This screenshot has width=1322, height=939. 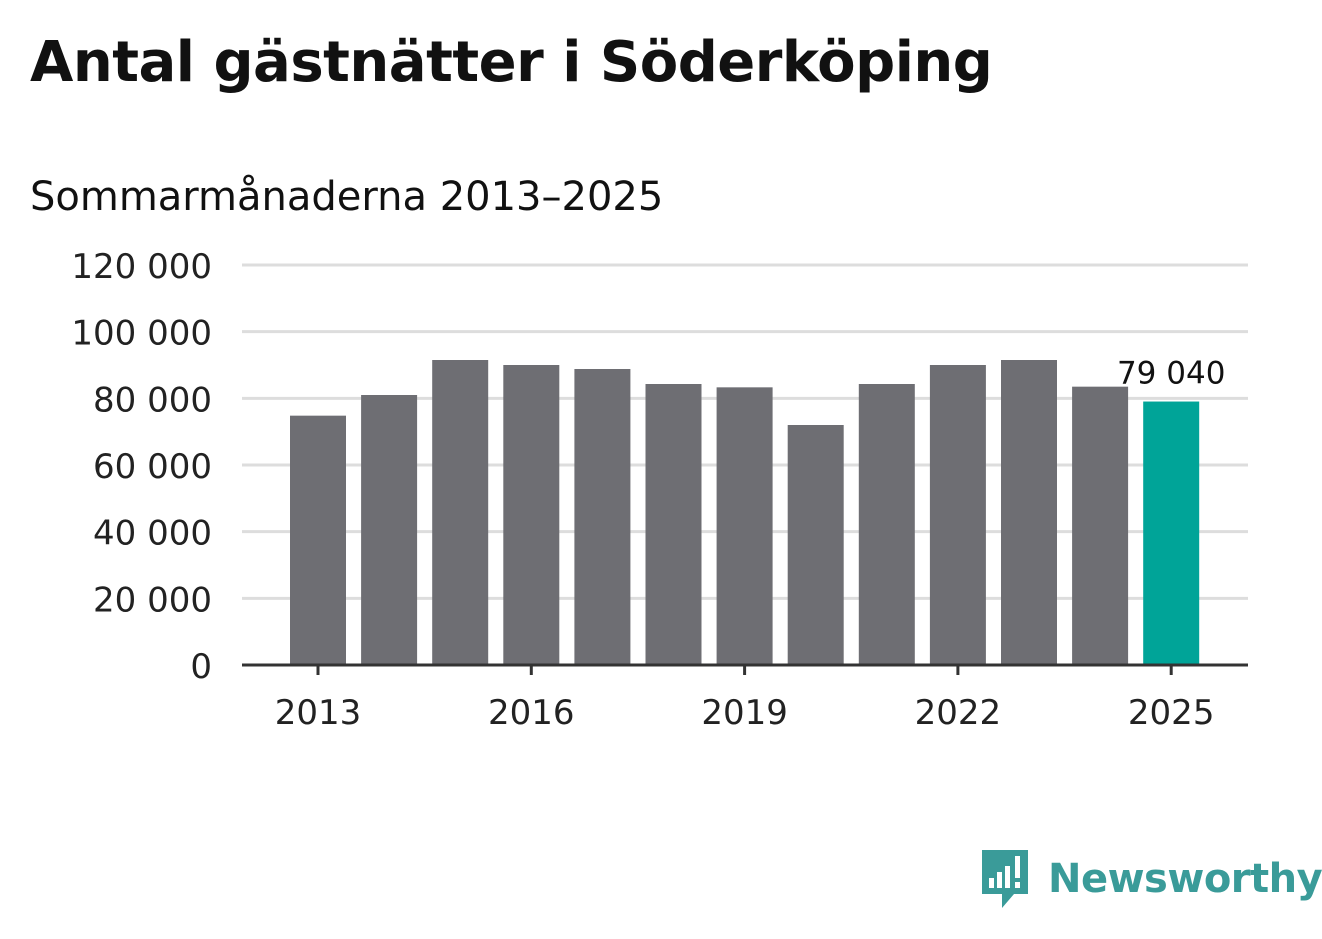 I want to click on bar-2017, so click(x=602, y=517).